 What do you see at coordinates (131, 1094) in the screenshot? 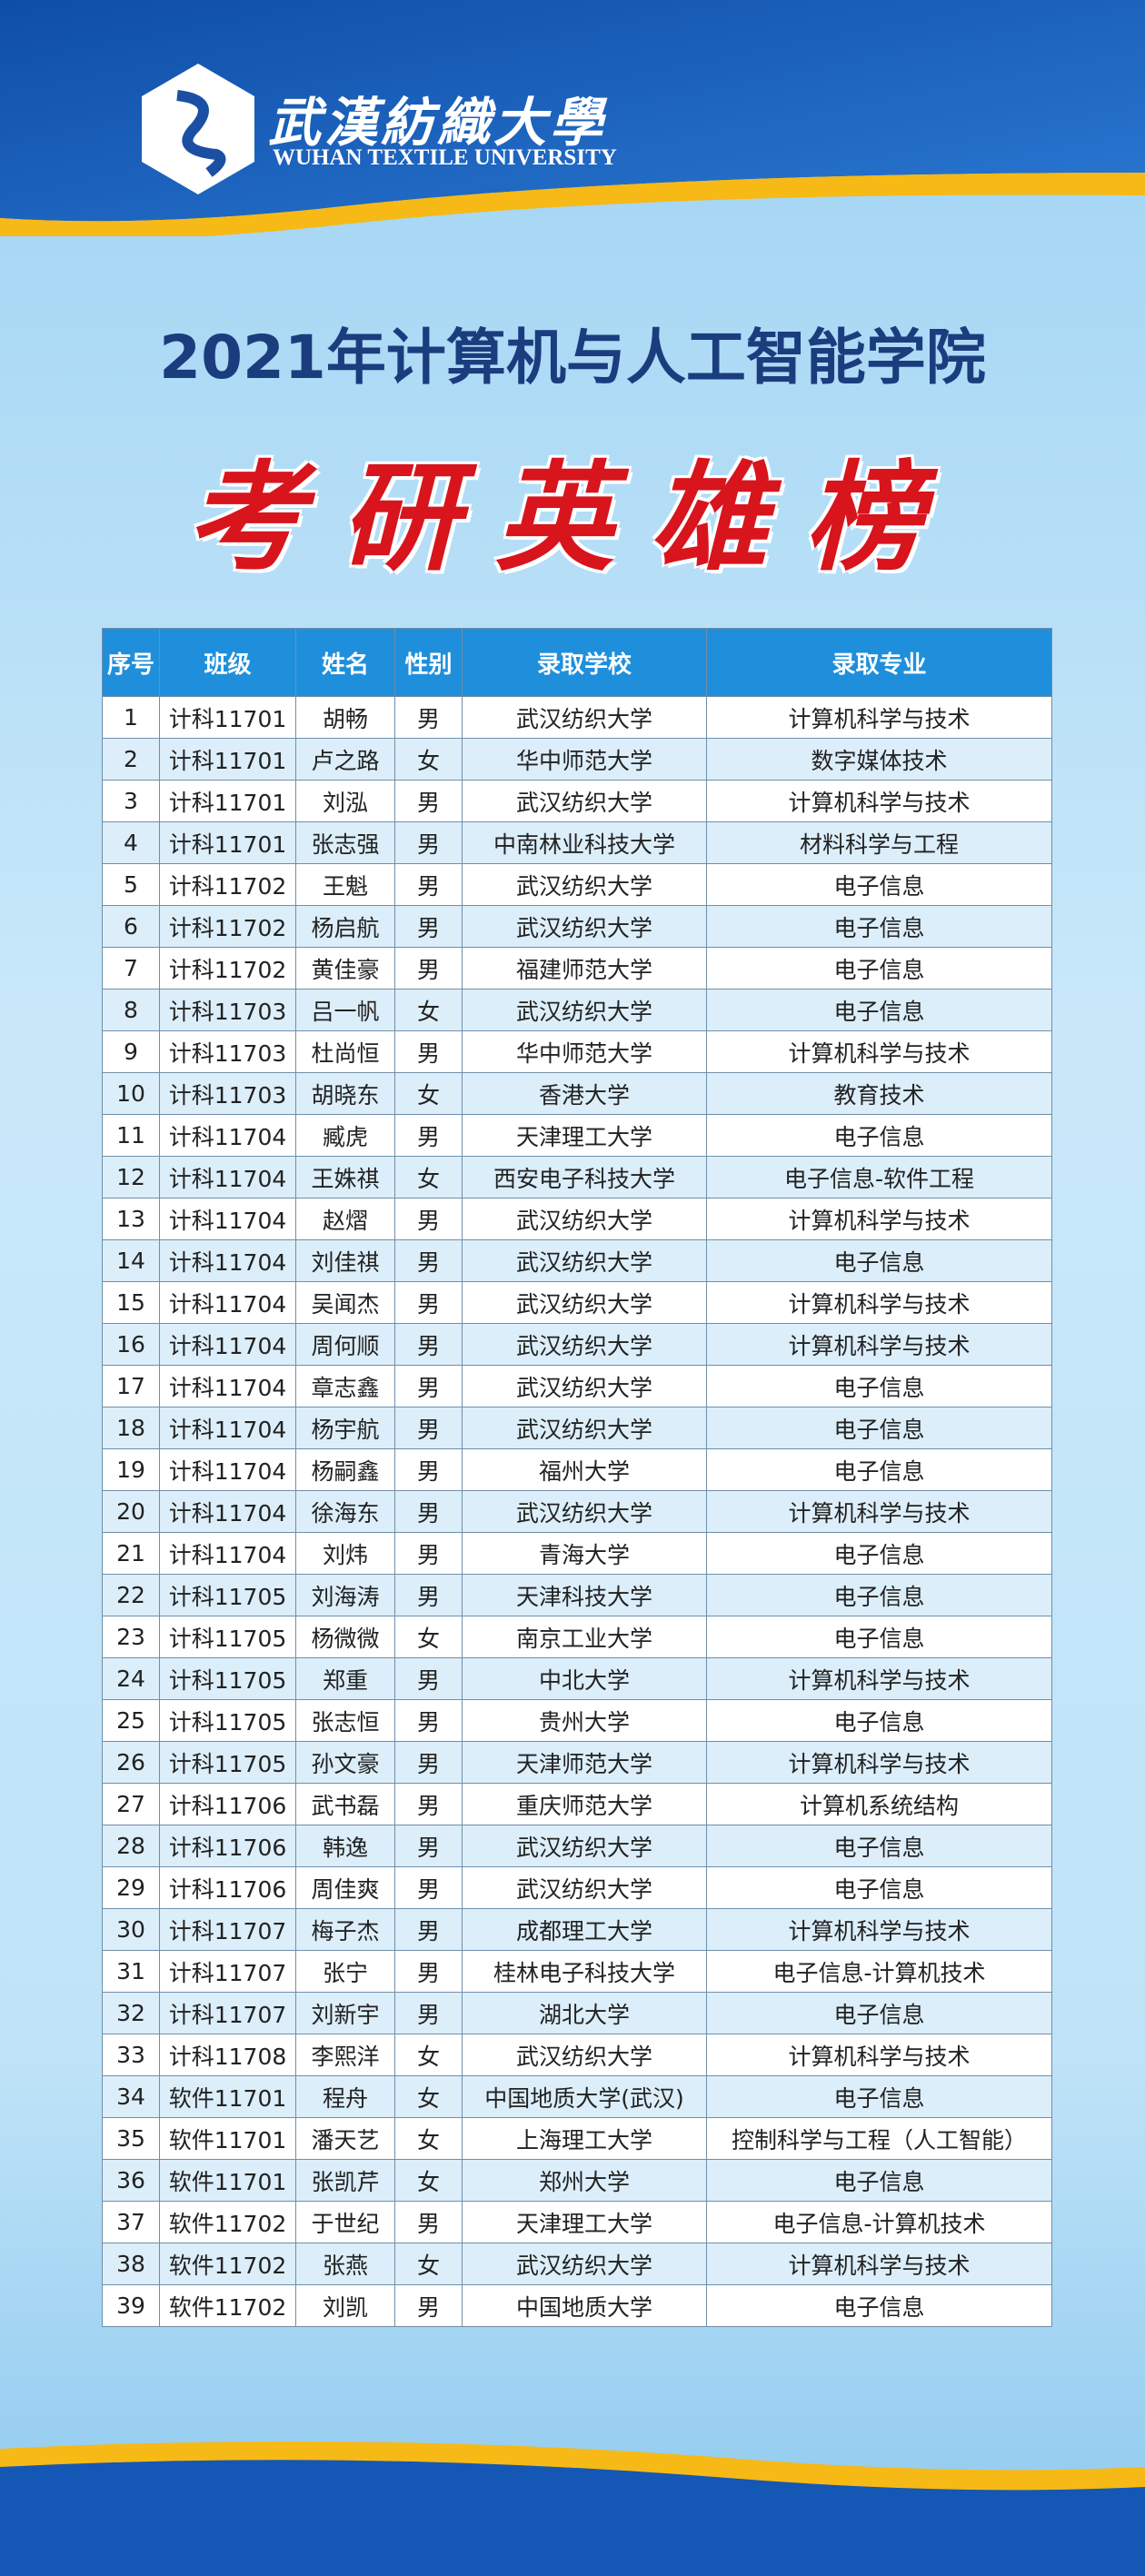
I see `table-cell: 10` at bounding box center [131, 1094].